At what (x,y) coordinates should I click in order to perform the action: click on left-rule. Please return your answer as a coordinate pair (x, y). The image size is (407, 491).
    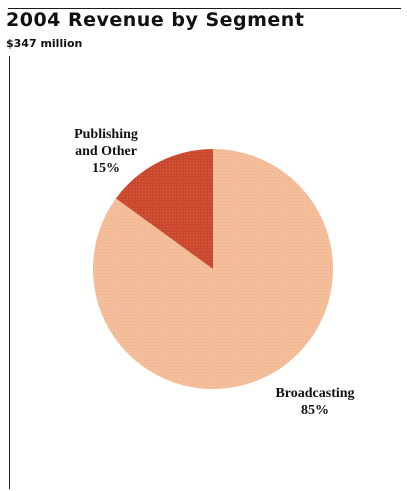
    Looking at the image, I should click on (9, 272).